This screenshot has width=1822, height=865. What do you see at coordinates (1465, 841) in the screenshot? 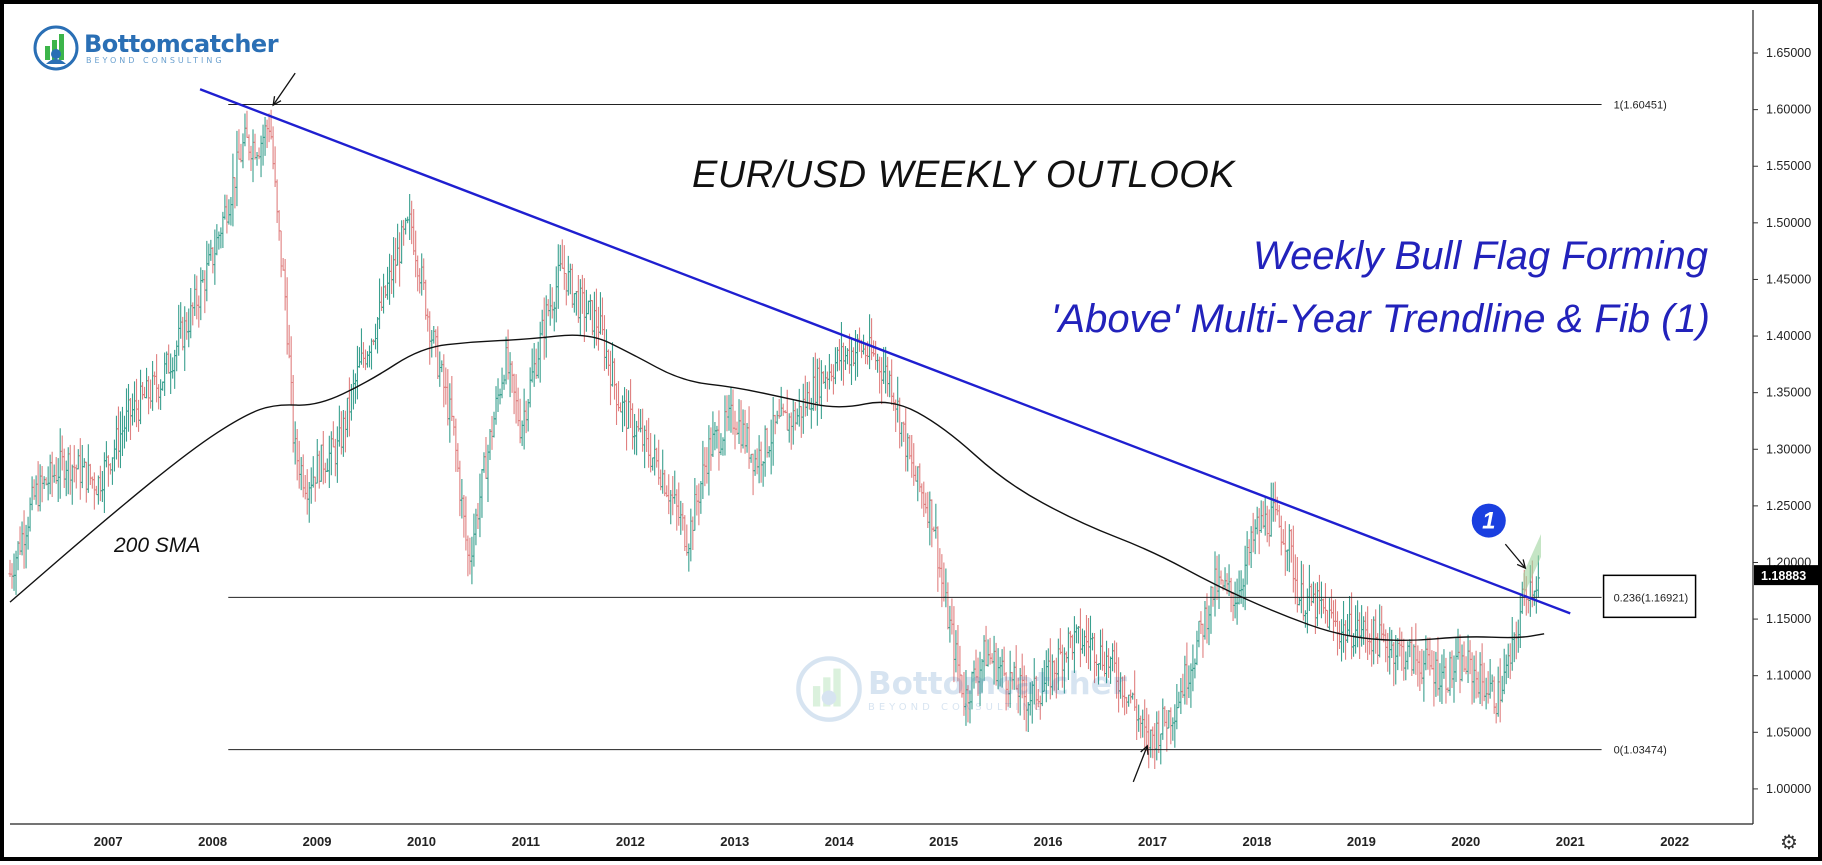
I see `x-tick-label: 2020` at bounding box center [1465, 841].